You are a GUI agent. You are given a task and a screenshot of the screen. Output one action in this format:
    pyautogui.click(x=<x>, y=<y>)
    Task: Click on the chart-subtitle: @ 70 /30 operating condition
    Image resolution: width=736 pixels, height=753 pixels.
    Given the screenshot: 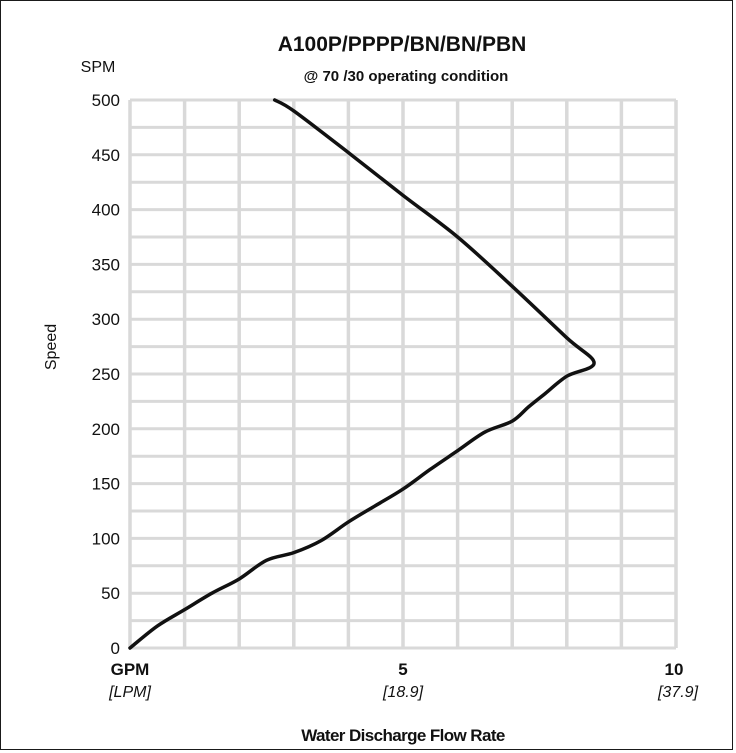 What is the action you would take?
    pyautogui.click(x=406, y=76)
    